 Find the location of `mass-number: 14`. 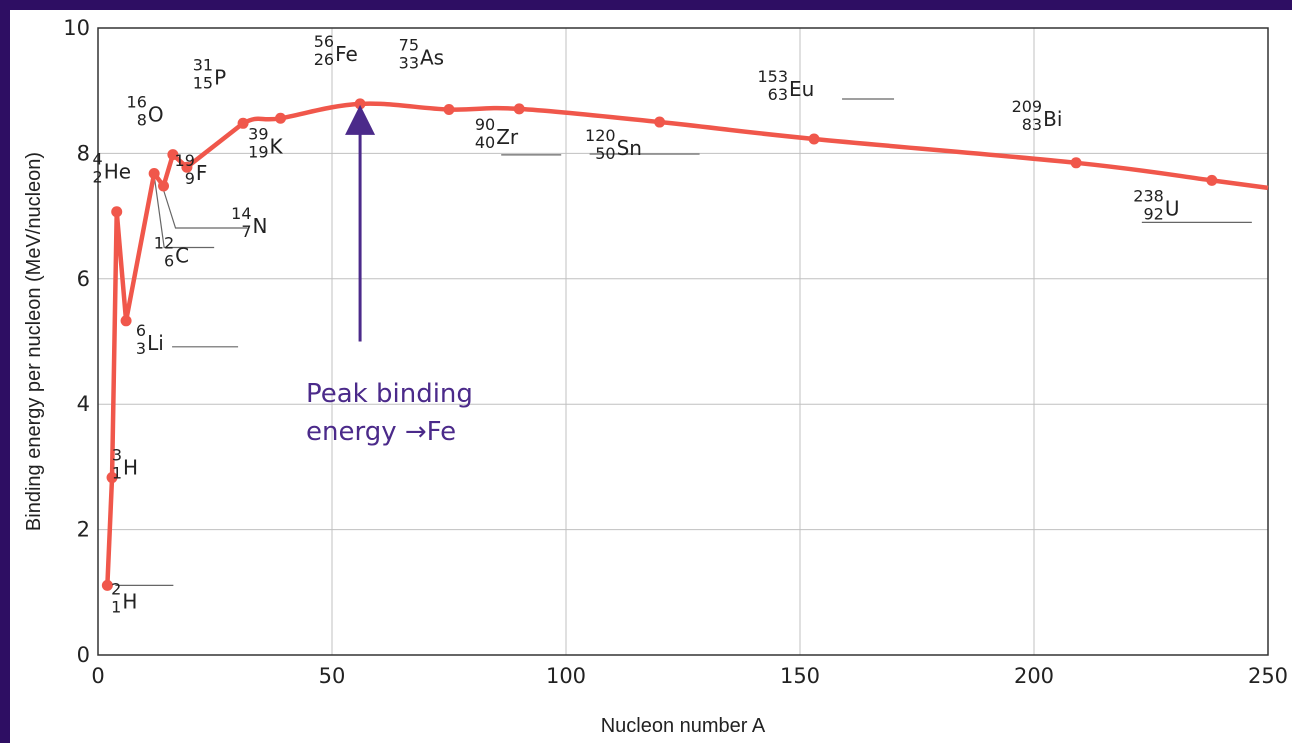

mass-number: 14 is located at coordinates (241, 213).